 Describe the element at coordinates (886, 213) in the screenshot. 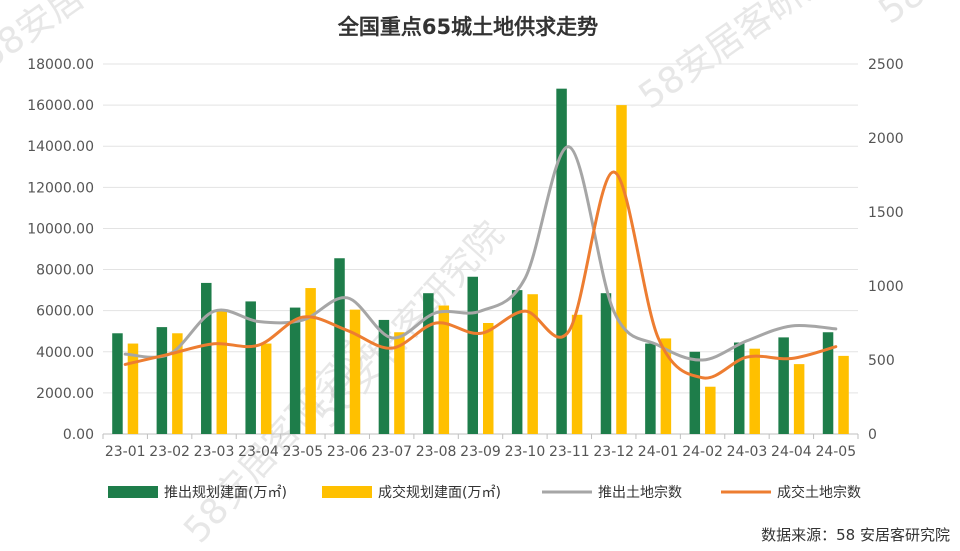

I see `y-right-tick-label: 1500` at that location.